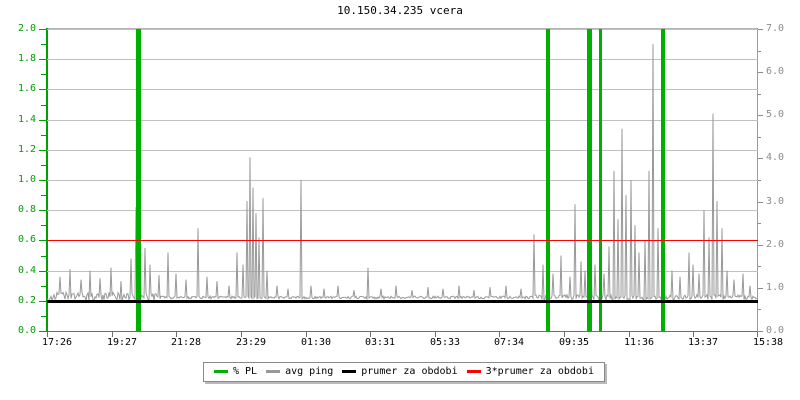 The height and width of the screenshot is (400, 800). I want to click on x-label: 19:27, so click(122, 342).